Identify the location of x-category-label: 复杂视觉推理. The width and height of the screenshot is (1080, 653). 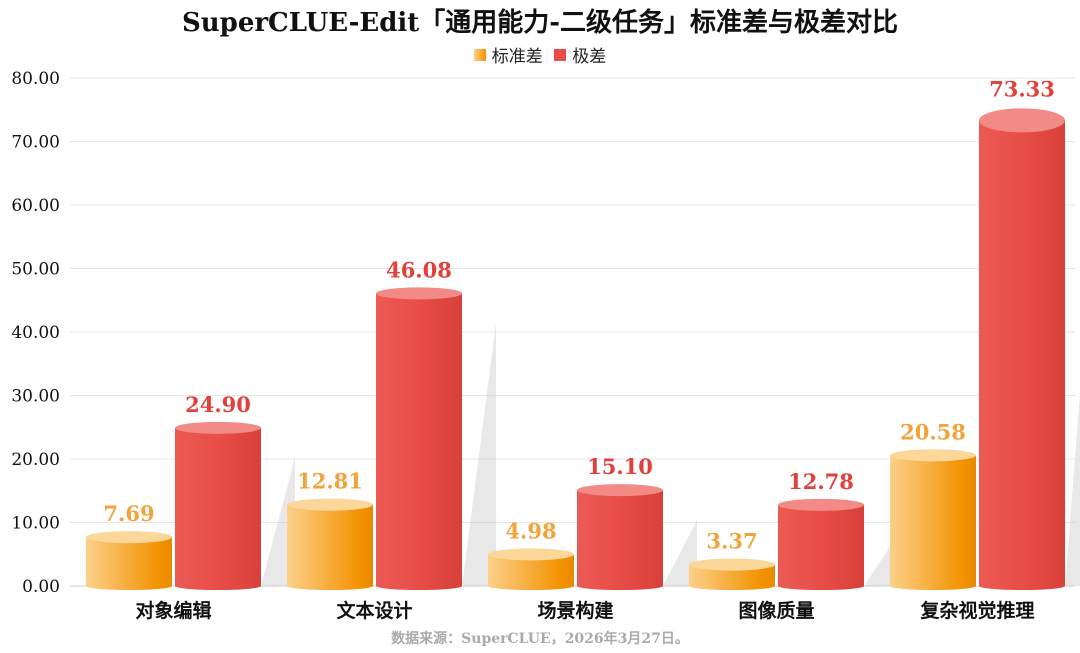
(976, 610).